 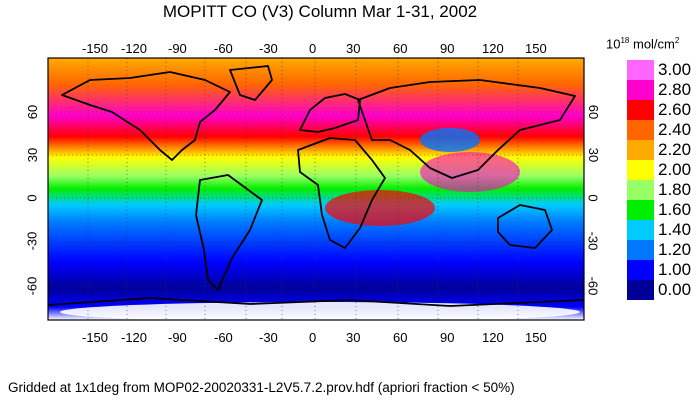 I want to click on x-tick-top: -60, so click(x=223, y=48).